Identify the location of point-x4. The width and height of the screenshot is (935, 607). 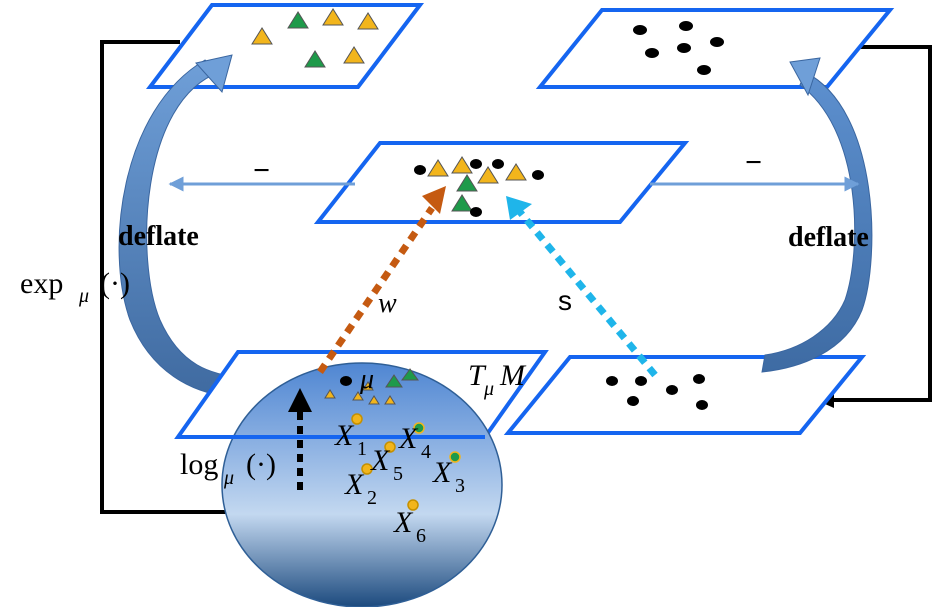
(419, 428).